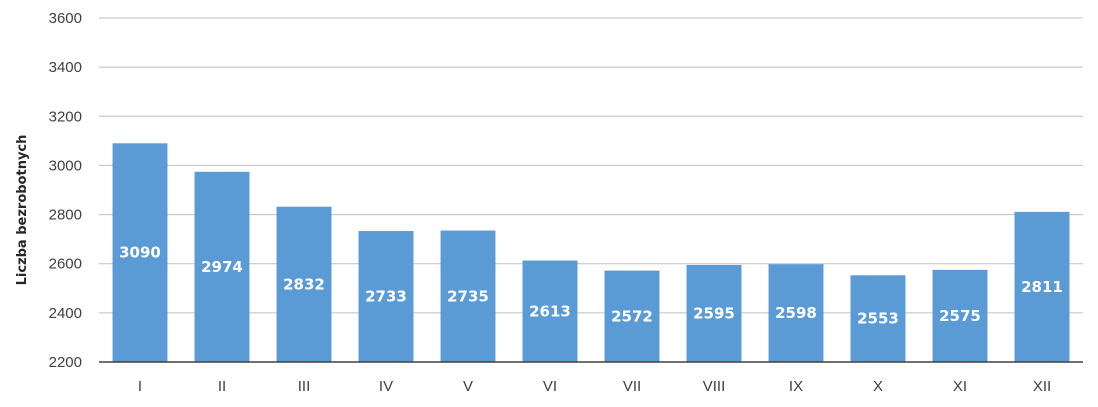  I want to click on bar-IV, so click(386, 296).